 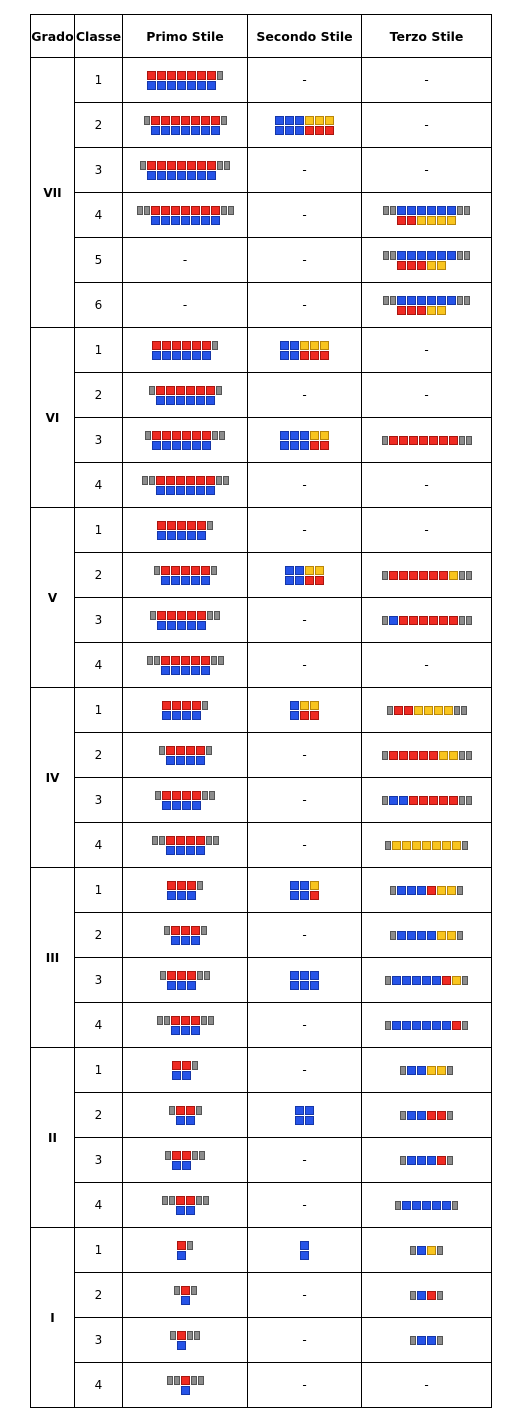 What do you see at coordinates (304, 36) in the screenshot?
I see `header-secondo-stile: Secondo Stile` at bounding box center [304, 36].